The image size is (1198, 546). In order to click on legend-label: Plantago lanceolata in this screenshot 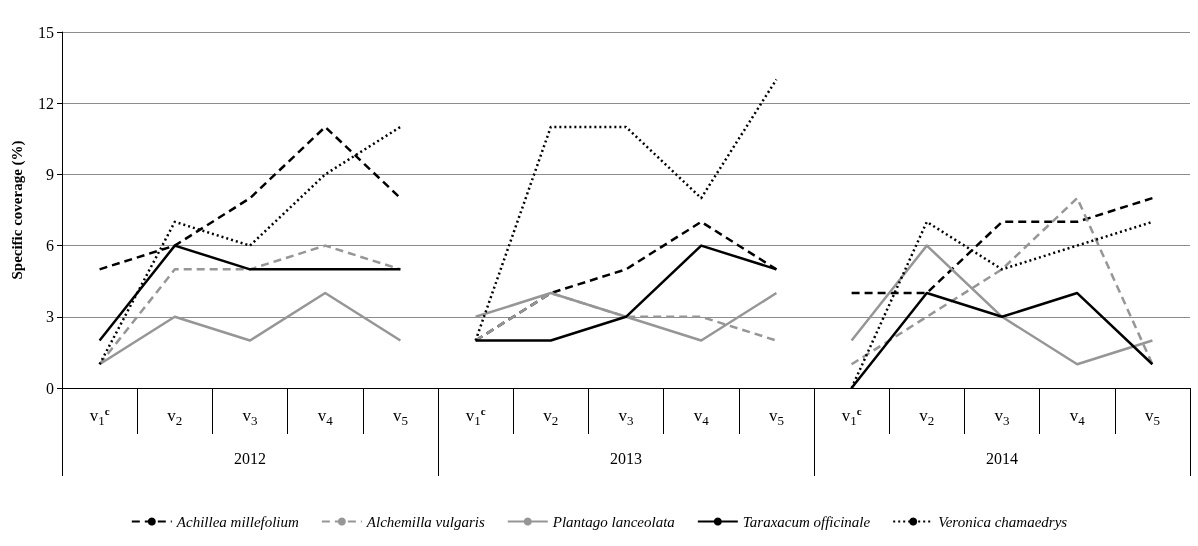, I will do `click(613, 521)`.